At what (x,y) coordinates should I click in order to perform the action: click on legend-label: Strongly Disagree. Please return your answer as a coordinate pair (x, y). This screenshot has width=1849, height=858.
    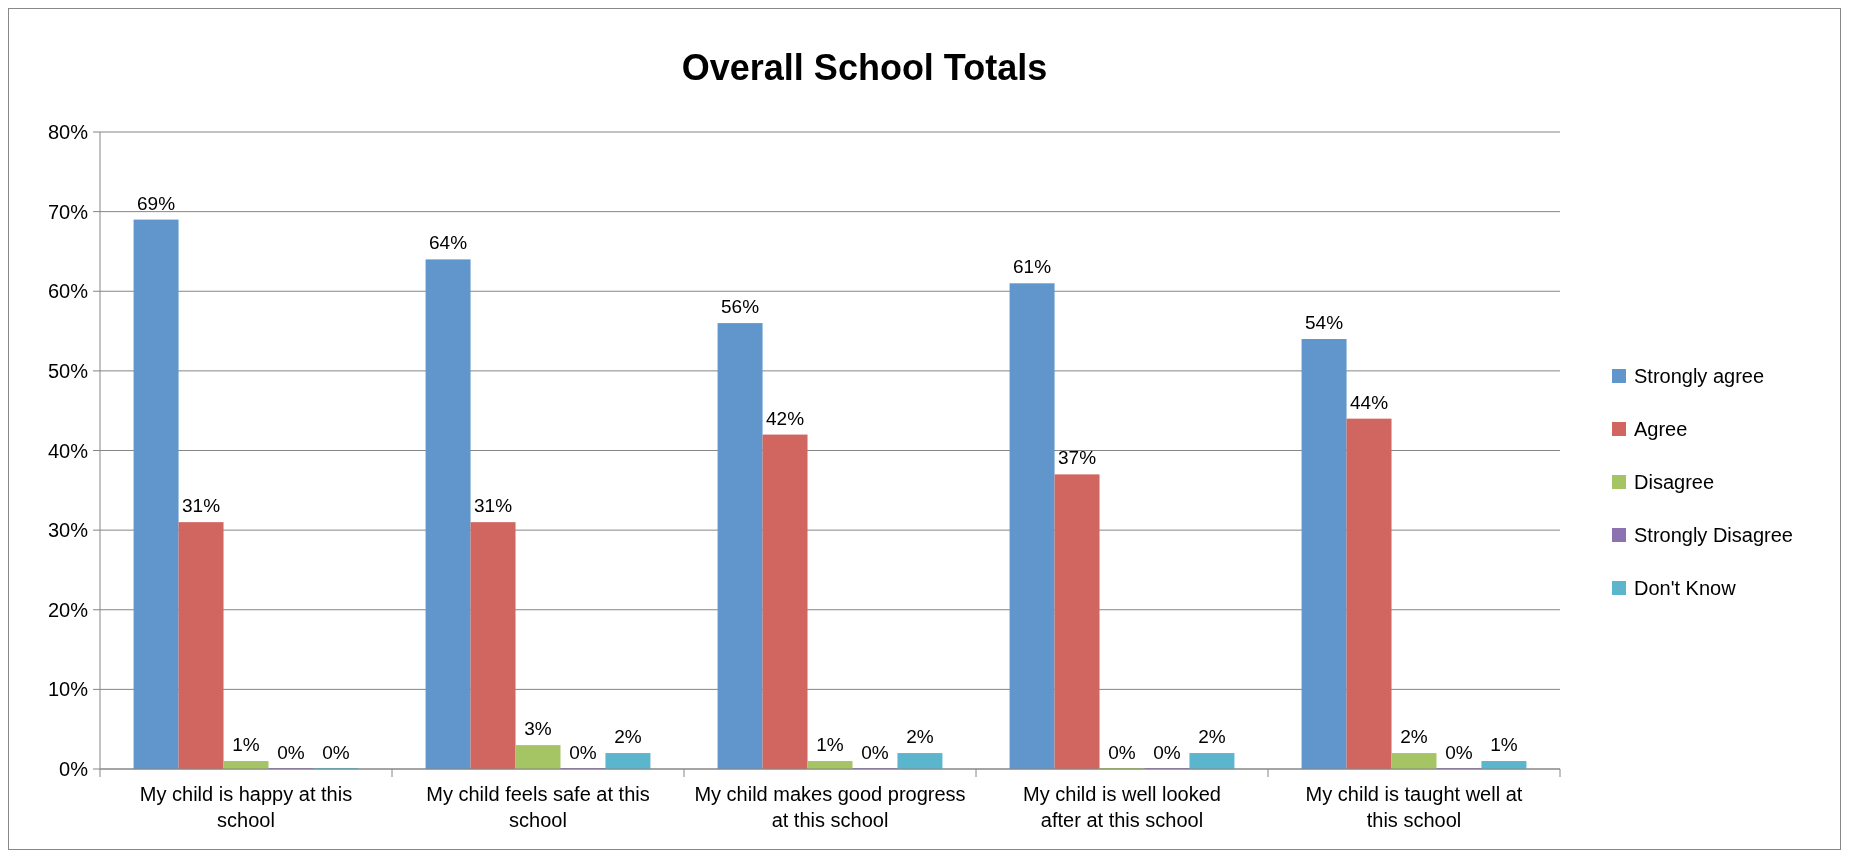
    Looking at the image, I should click on (1713, 535).